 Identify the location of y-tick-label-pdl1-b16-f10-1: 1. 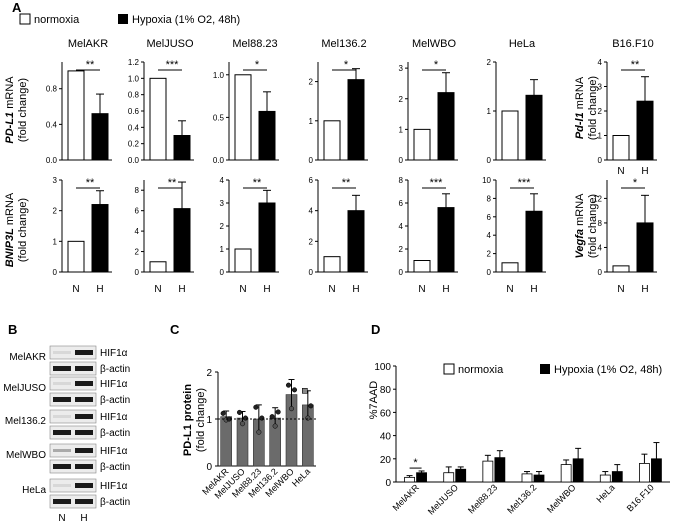
(600, 136).